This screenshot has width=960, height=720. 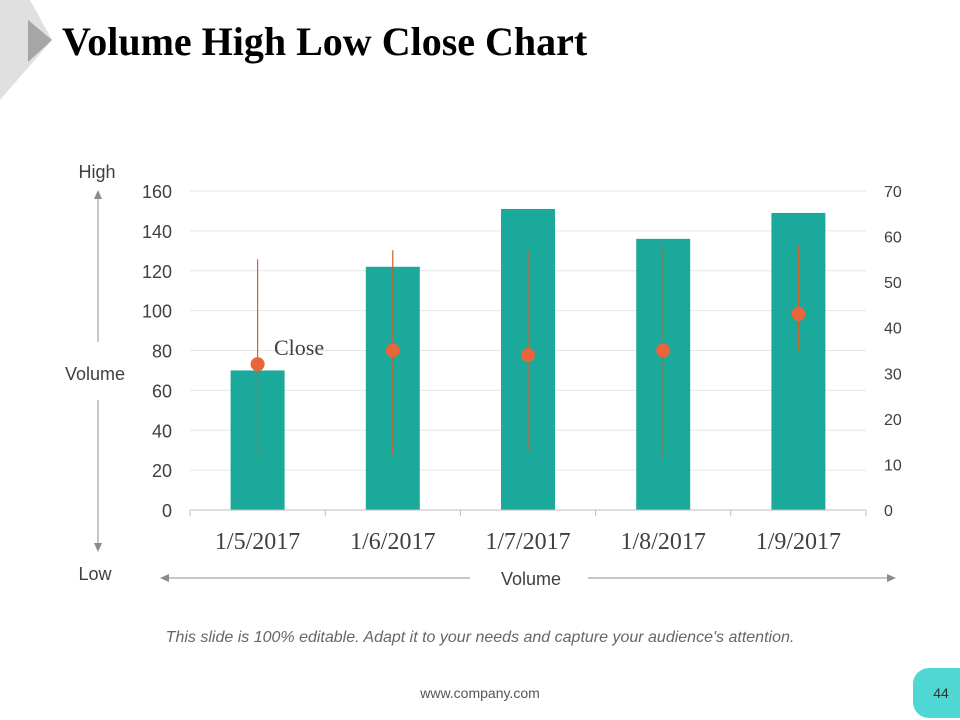 I want to click on horizontal-arrow, so click(x=528, y=578).